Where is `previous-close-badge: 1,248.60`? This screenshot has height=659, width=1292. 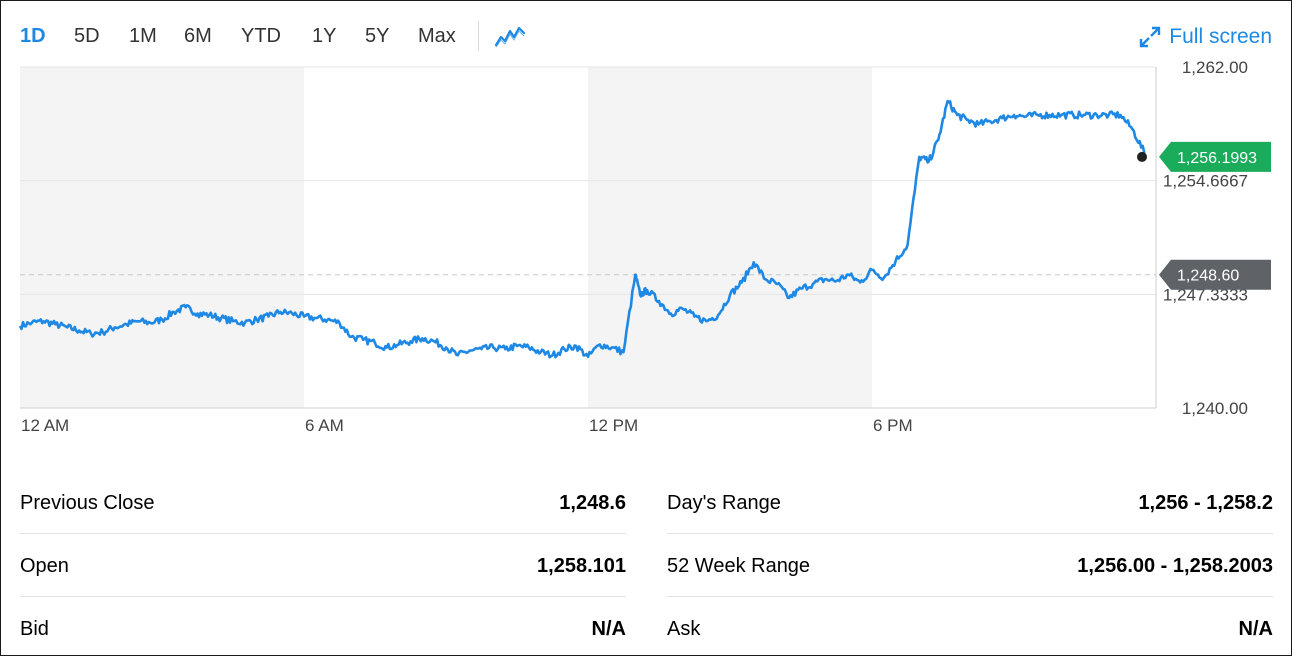
previous-close-badge: 1,248.60 is located at coordinates (1215, 274).